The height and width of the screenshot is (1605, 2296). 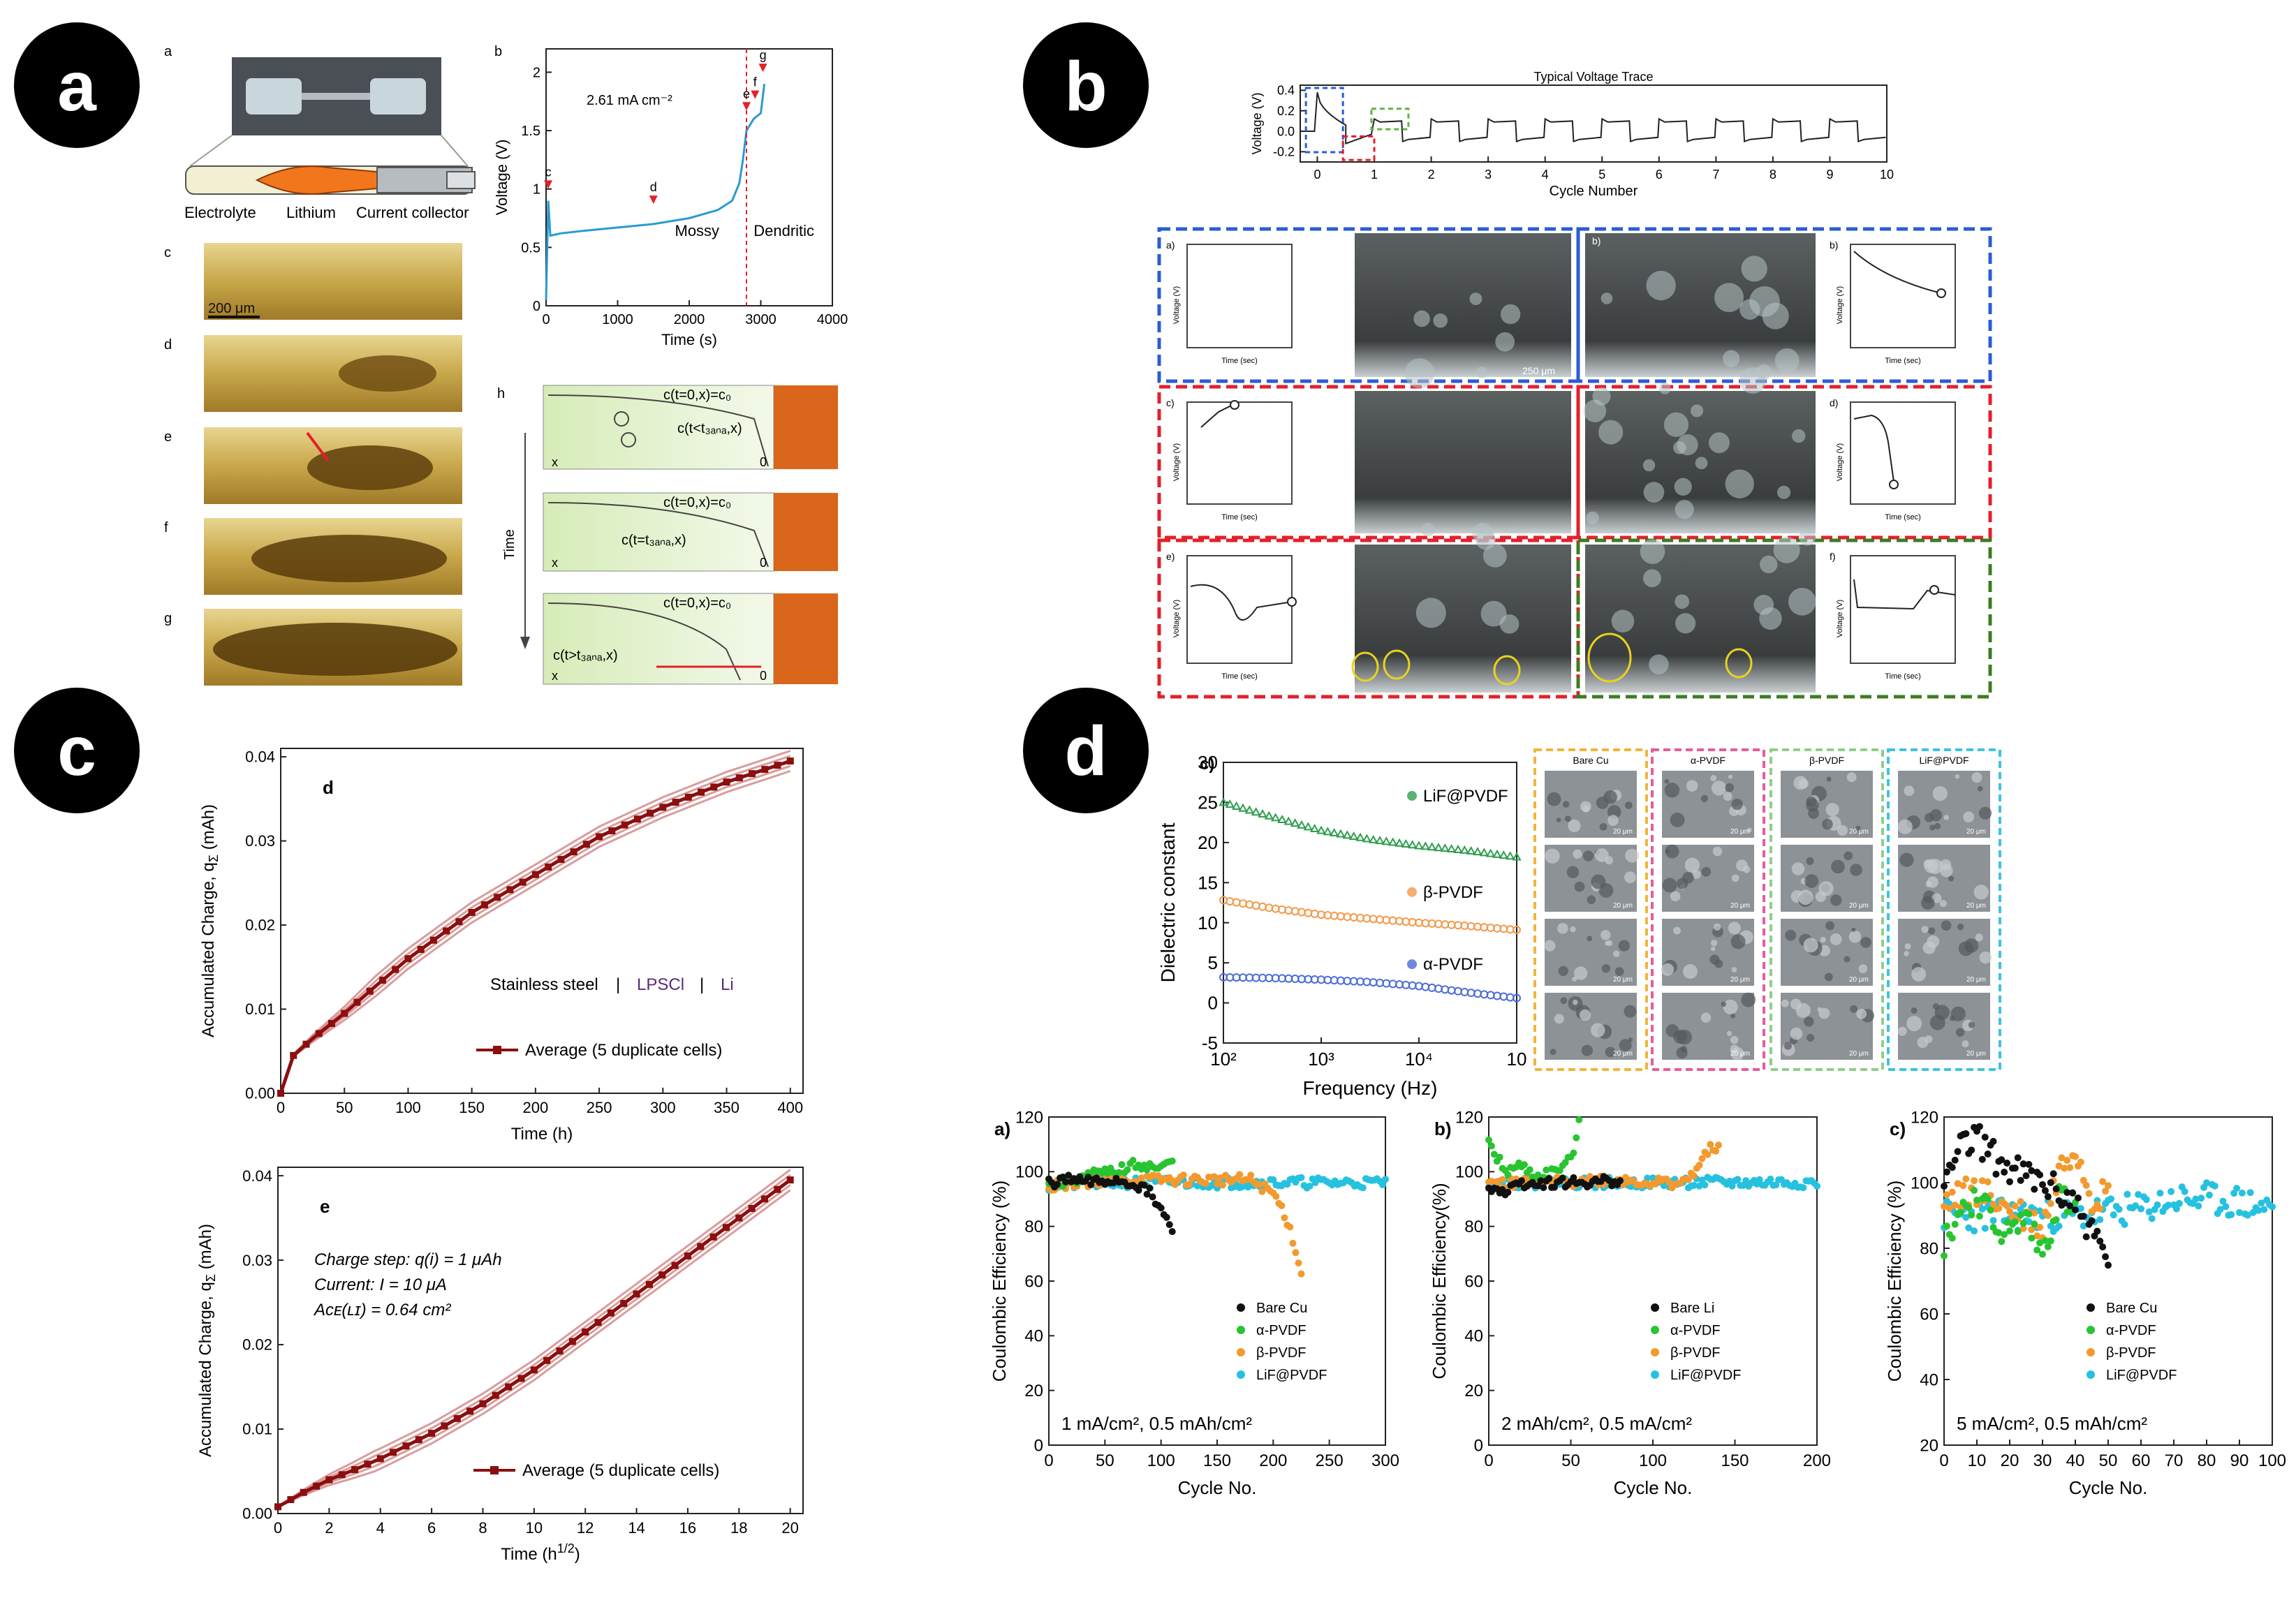 What do you see at coordinates (1594, 191) in the screenshot?
I see `x-axis-label: Cycle Number` at bounding box center [1594, 191].